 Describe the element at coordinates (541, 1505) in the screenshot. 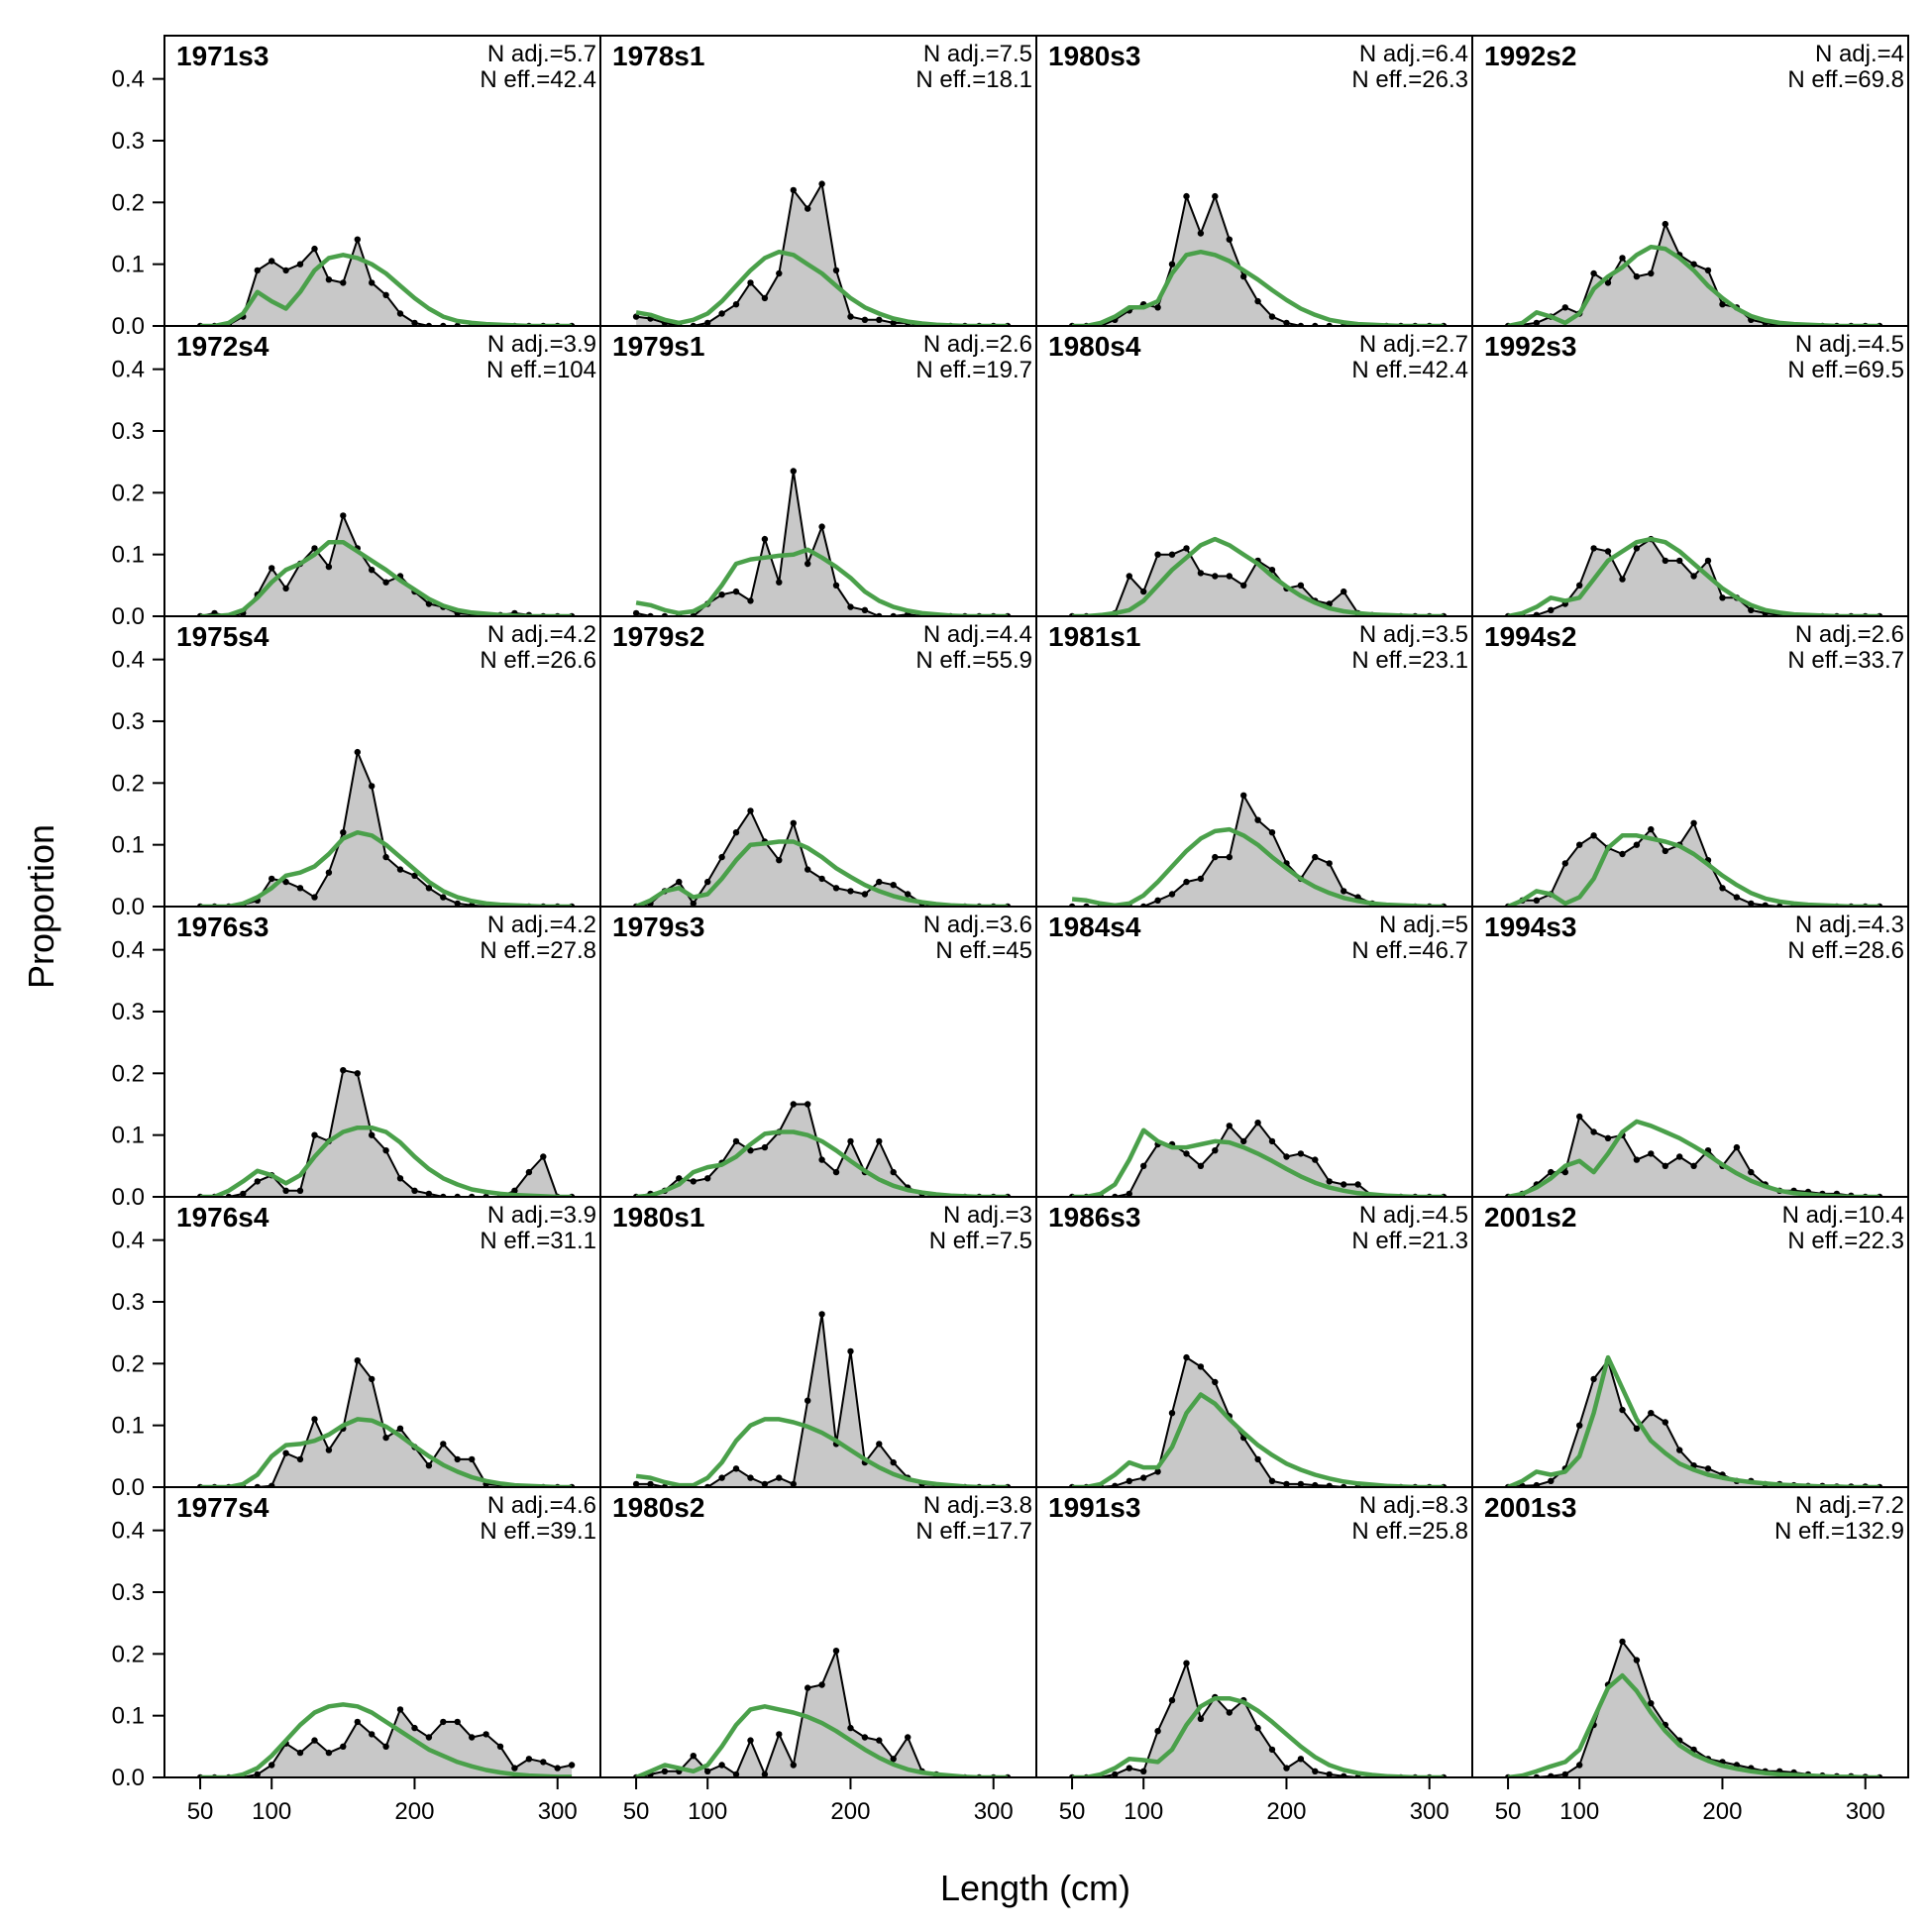

I see `n-adj-label: N adj.=4.6` at that location.